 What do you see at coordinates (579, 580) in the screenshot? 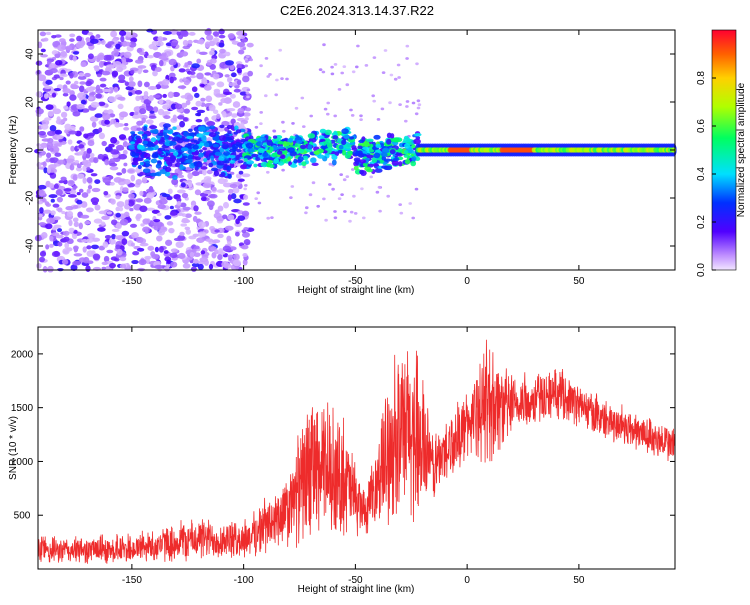
I see `snr-x-tick-label: 50` at bounding box center [579, 580].